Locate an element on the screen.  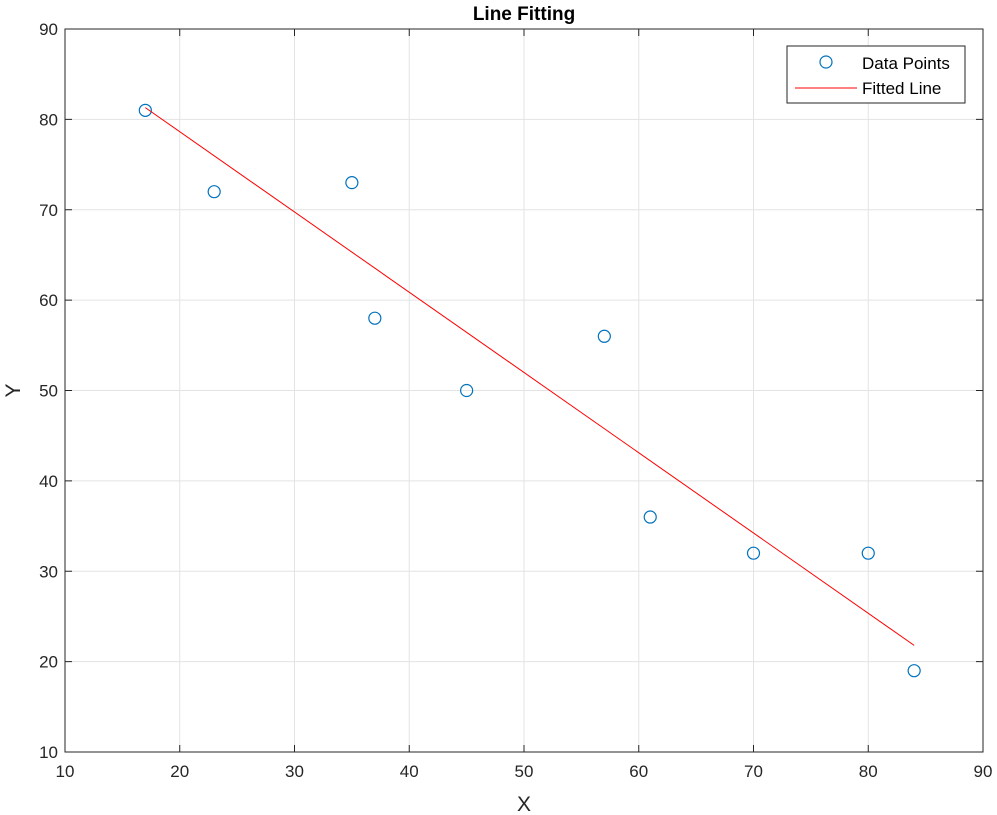
x-tick-label: 70 is located at coordinates (753, 771).